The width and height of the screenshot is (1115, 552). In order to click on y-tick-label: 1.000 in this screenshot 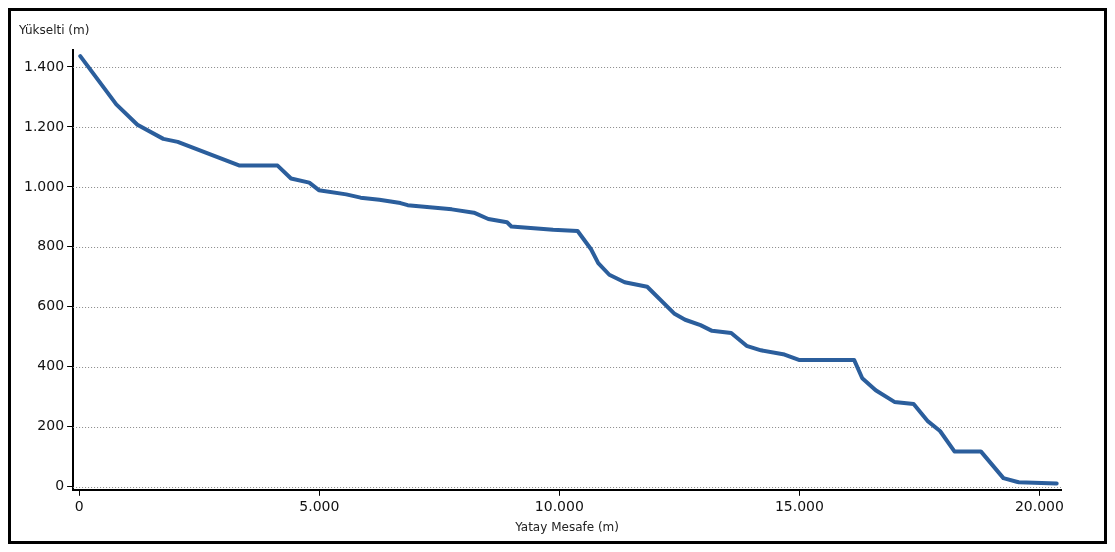, I will do `click(44, 185)`.